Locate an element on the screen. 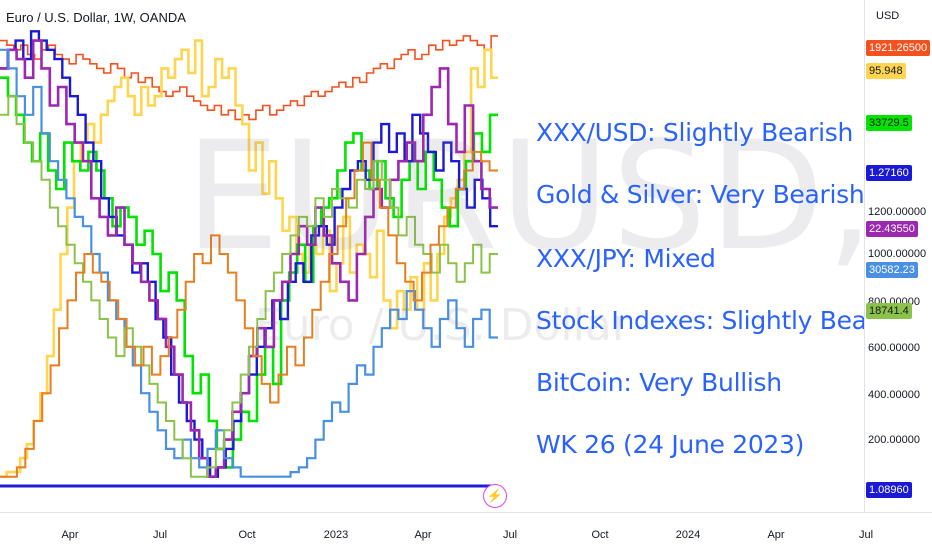 The image size is (932, 551). price-axis is located at coordinates (898, 256).